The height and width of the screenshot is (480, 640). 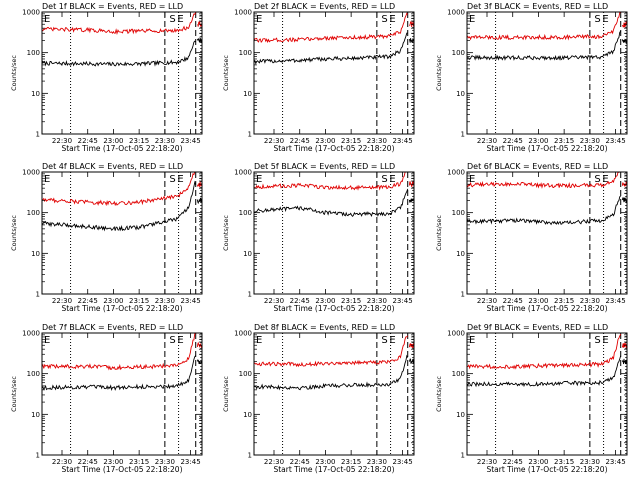 I want to click on chart-title: Det 9f BLACK = Events, RED = LLD, so click(x=537, y=327).